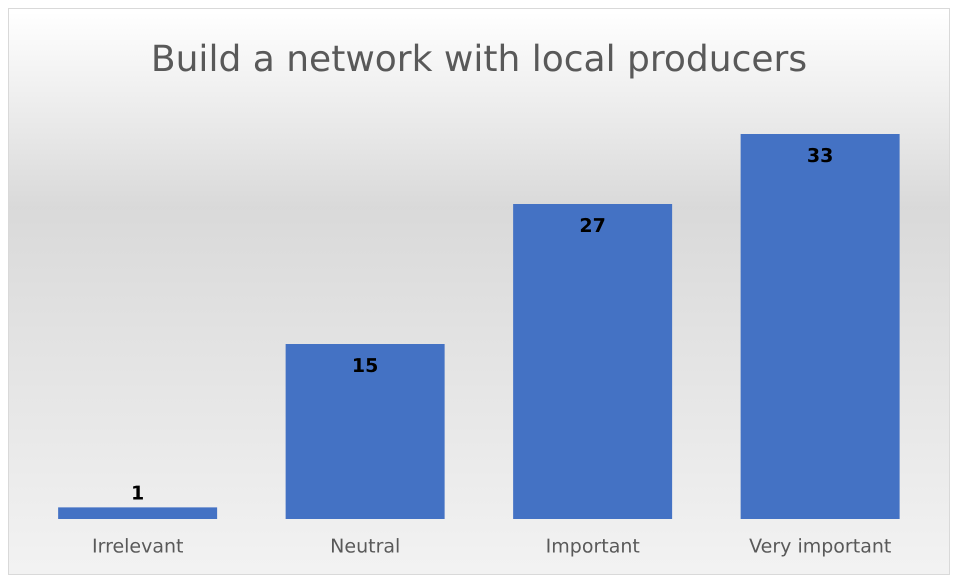  Describe the element at coordinates (820, 546) in the screenshot. I see `x-tick-label: Very important` at that location.